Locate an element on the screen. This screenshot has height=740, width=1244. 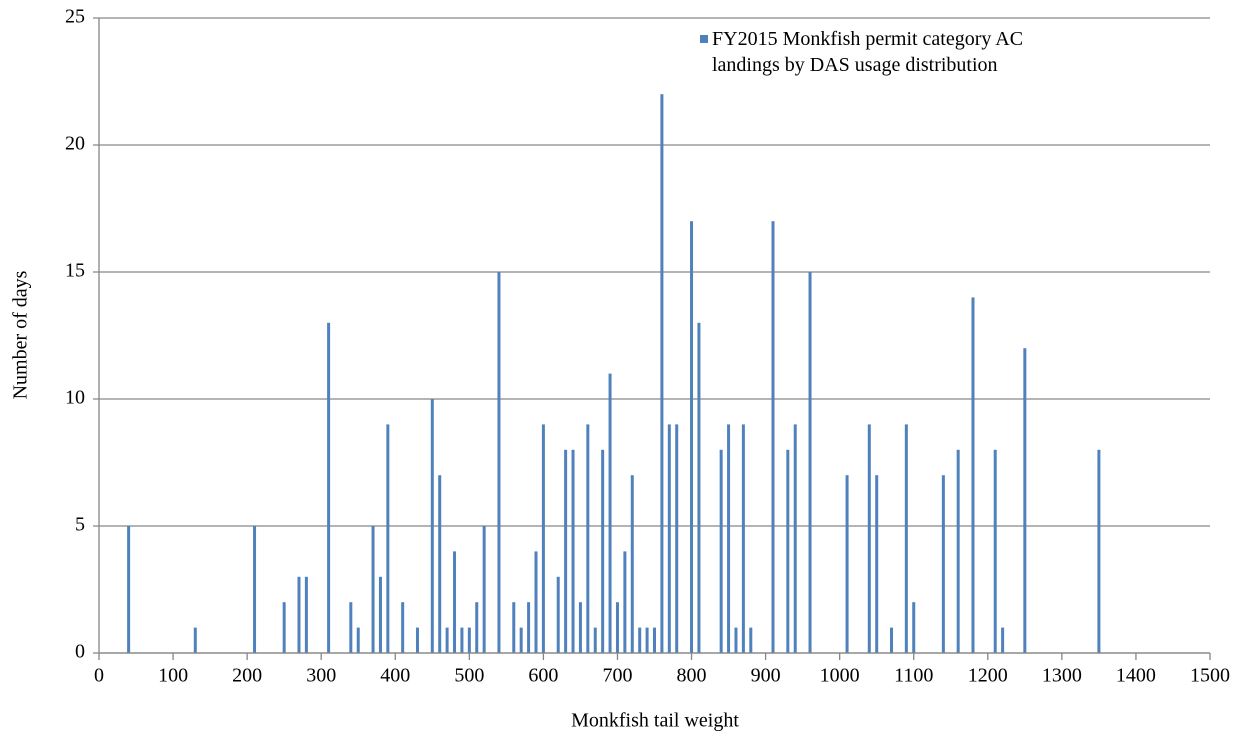
y-tick-label: 20 is located at coordinates (75, 144).